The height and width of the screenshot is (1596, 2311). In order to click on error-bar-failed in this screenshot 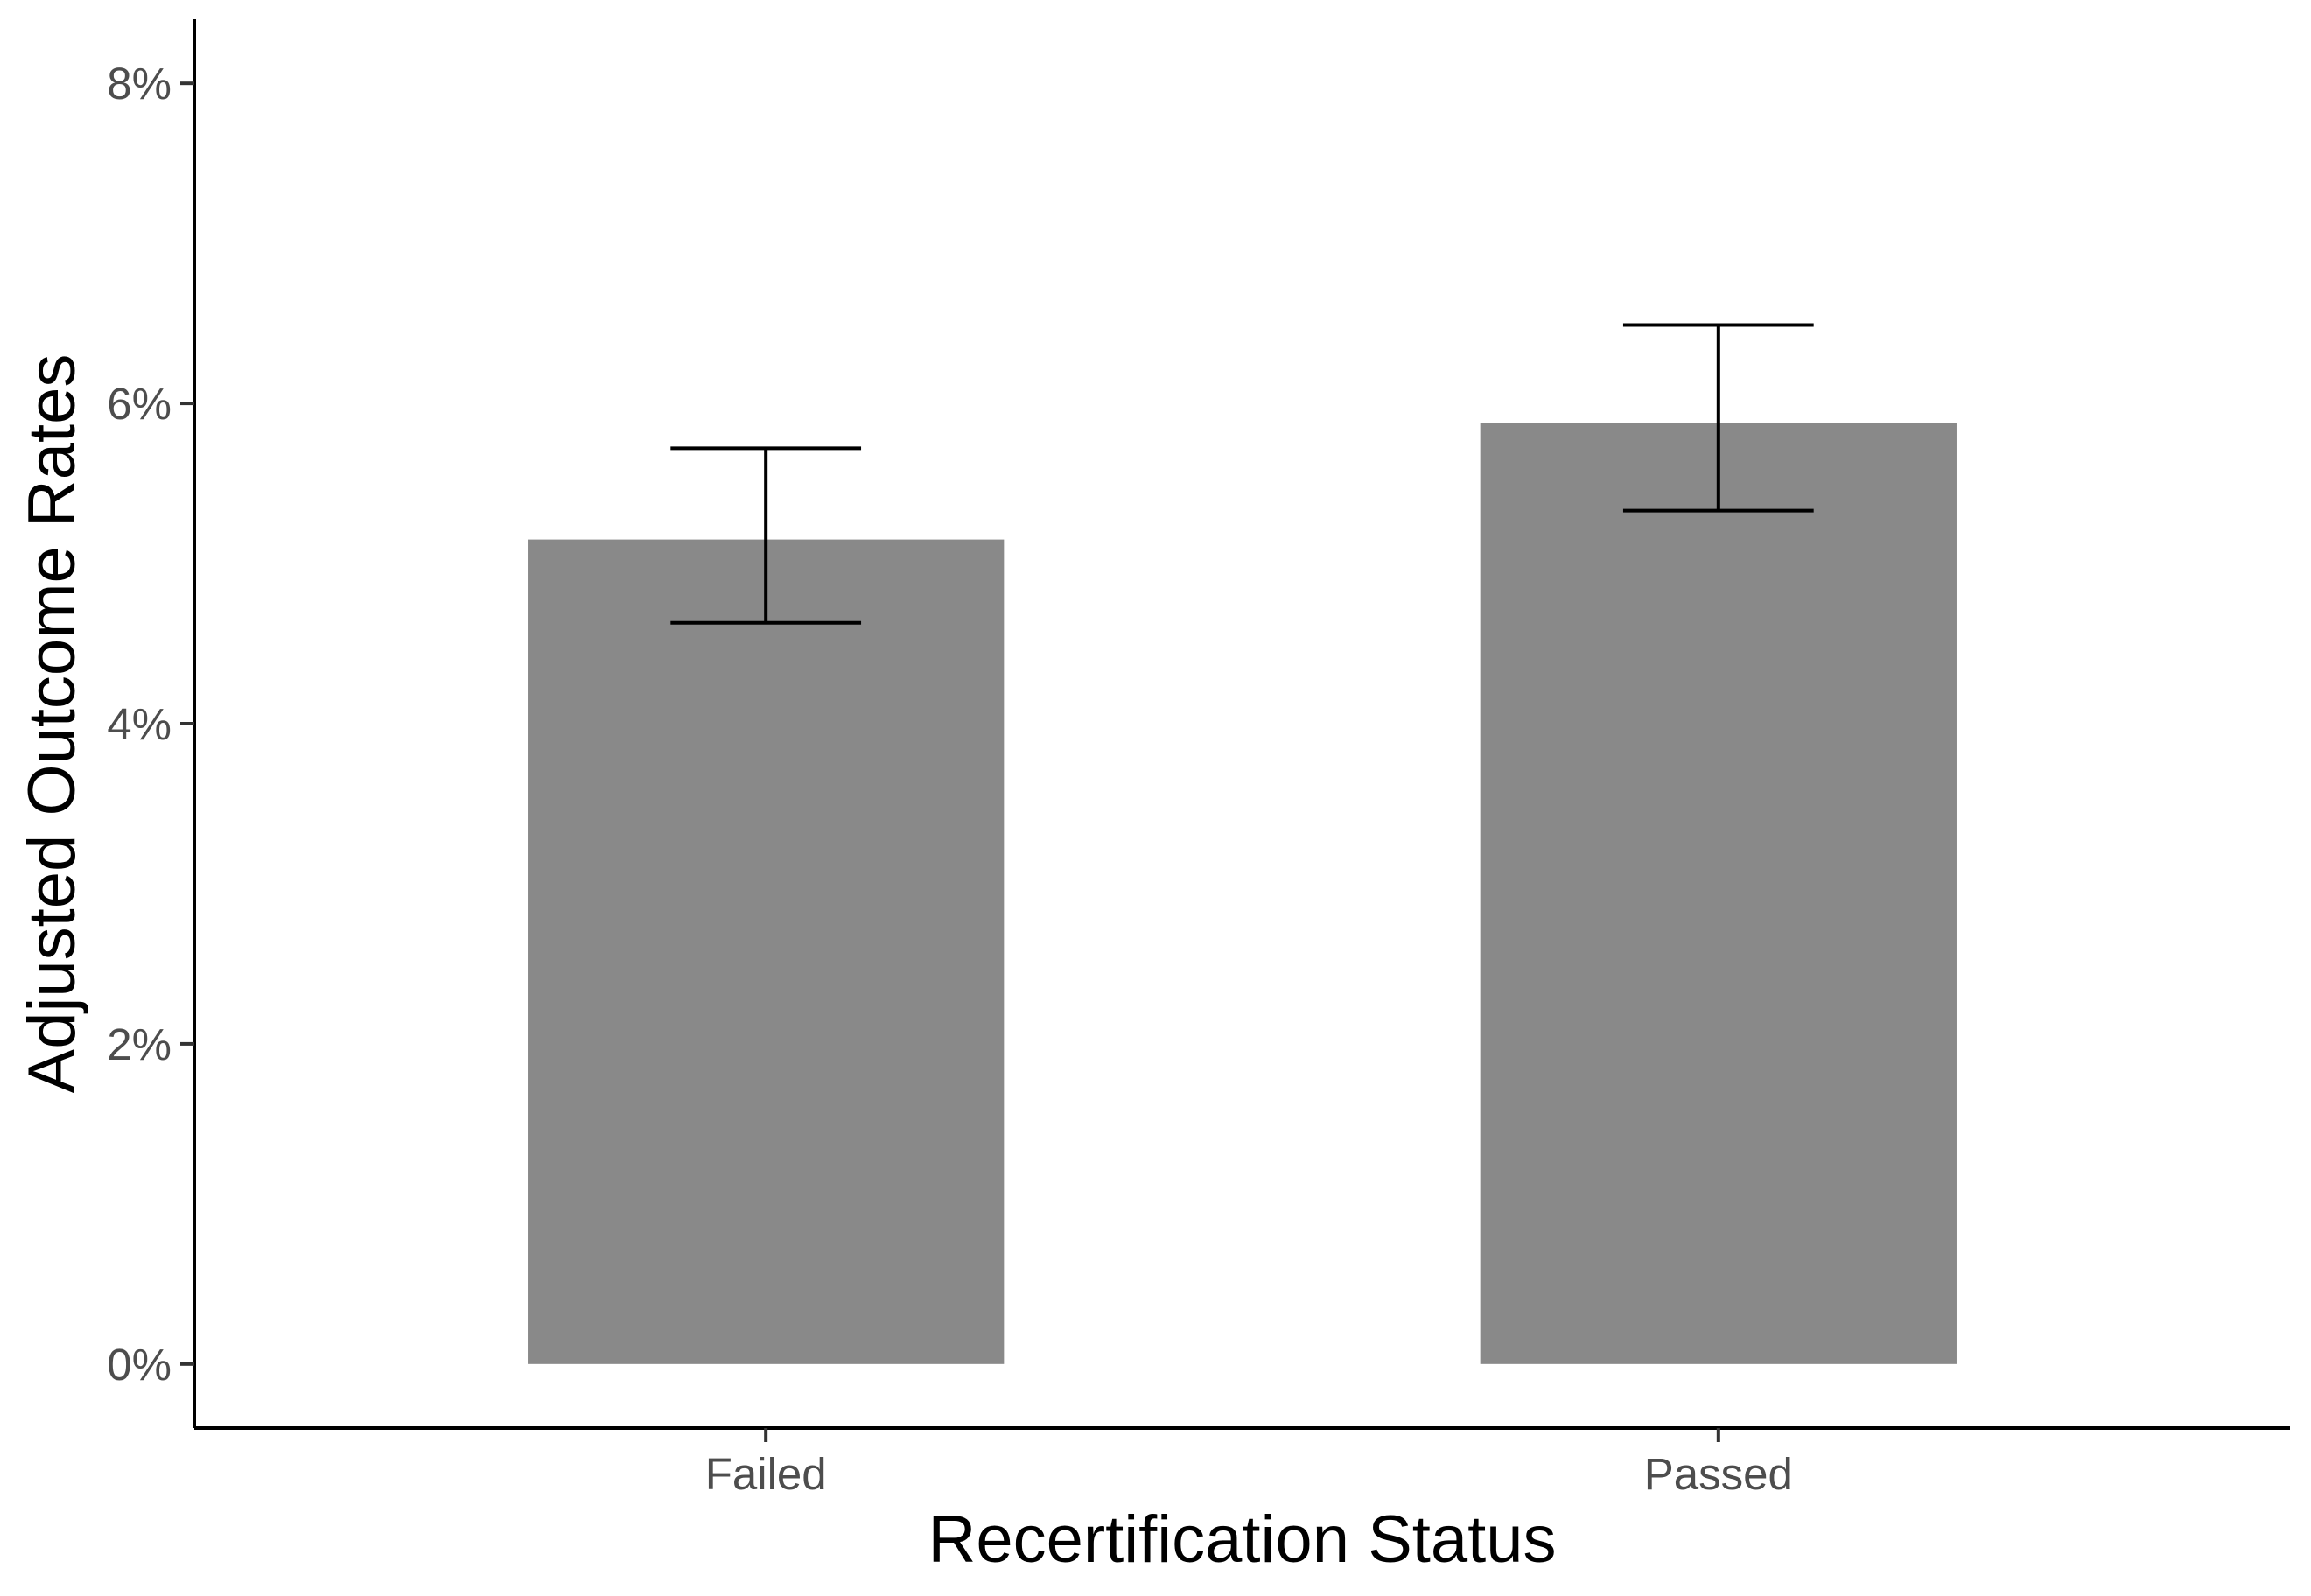, I will do `click(766, 535)`.